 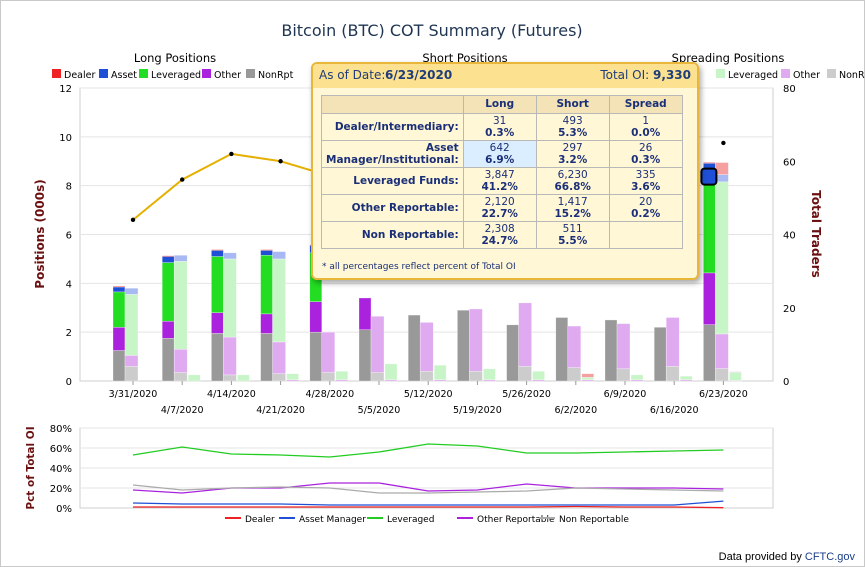 I want to click on x-tick-label: 5/5/2020, so click(x=379, y=410).